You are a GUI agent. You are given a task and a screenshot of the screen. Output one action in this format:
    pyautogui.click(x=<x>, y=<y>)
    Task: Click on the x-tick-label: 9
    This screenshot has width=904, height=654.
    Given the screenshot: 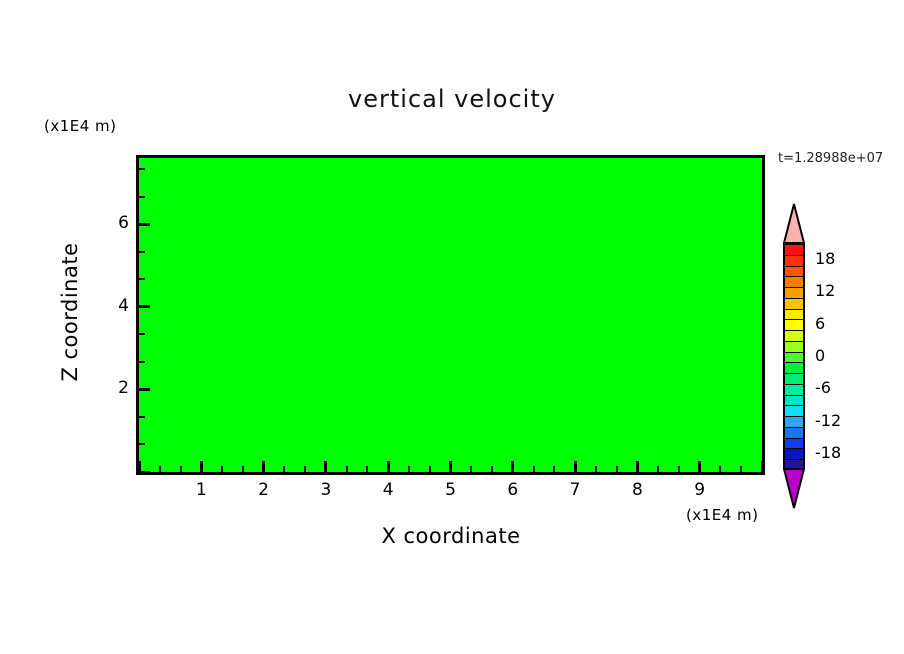 What is the action you would take?
    pyautogui.click(x=700, y=490)
    